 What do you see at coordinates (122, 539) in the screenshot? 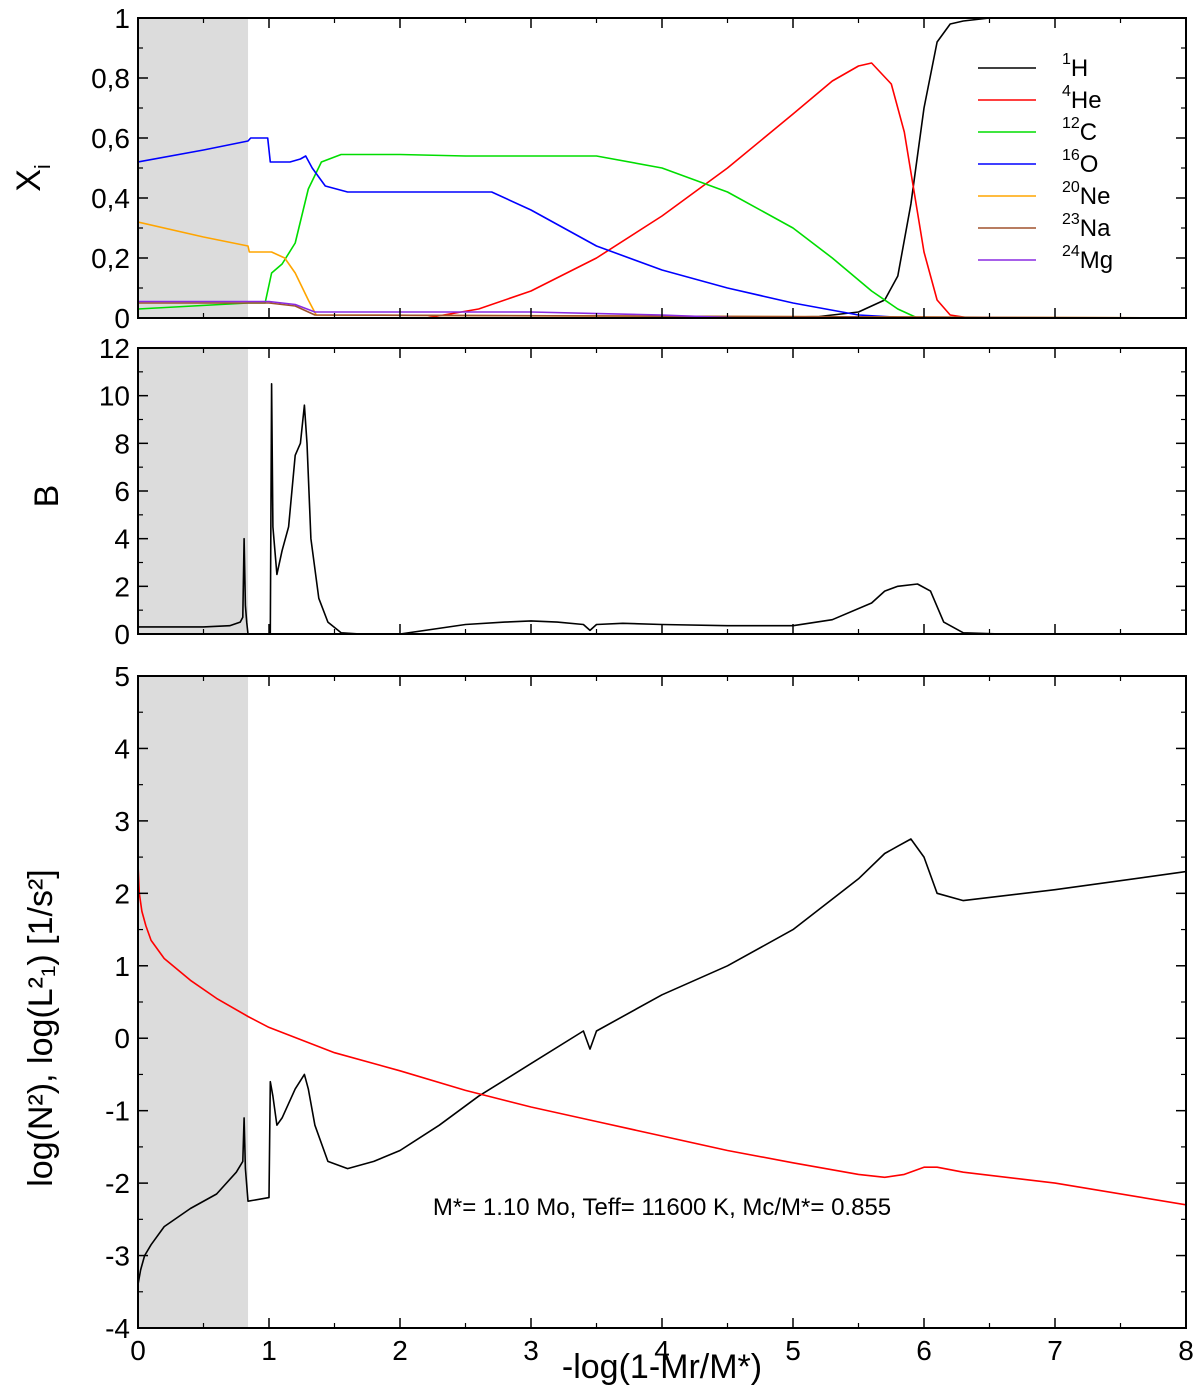
I see `y-tick-label-ledoux: 4` at bounding box center [122, 539].